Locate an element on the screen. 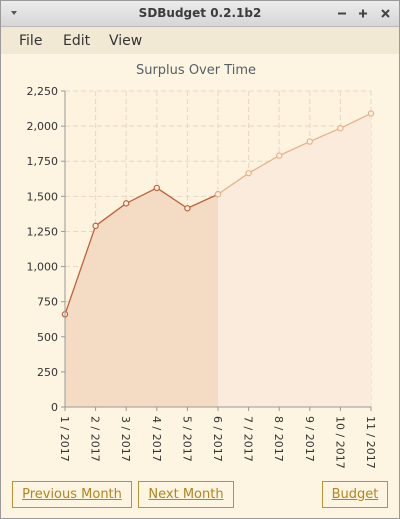 This screenshot has width=400, height=519. window-controls is located at coordinates (200, 13).